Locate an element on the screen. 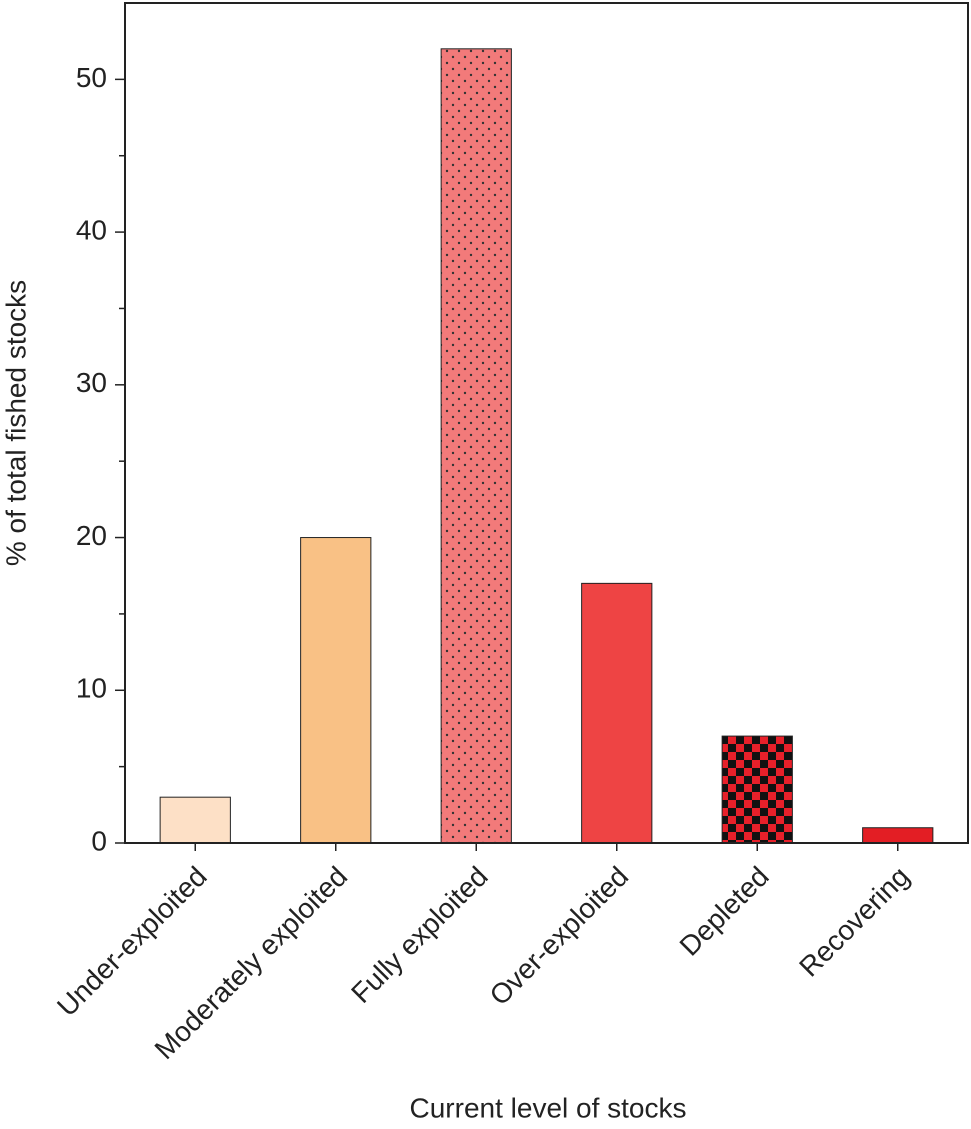 This screenshot has height=1129, width=971. x-tick-label: Over-exploited is located at coordinates (559, 936).